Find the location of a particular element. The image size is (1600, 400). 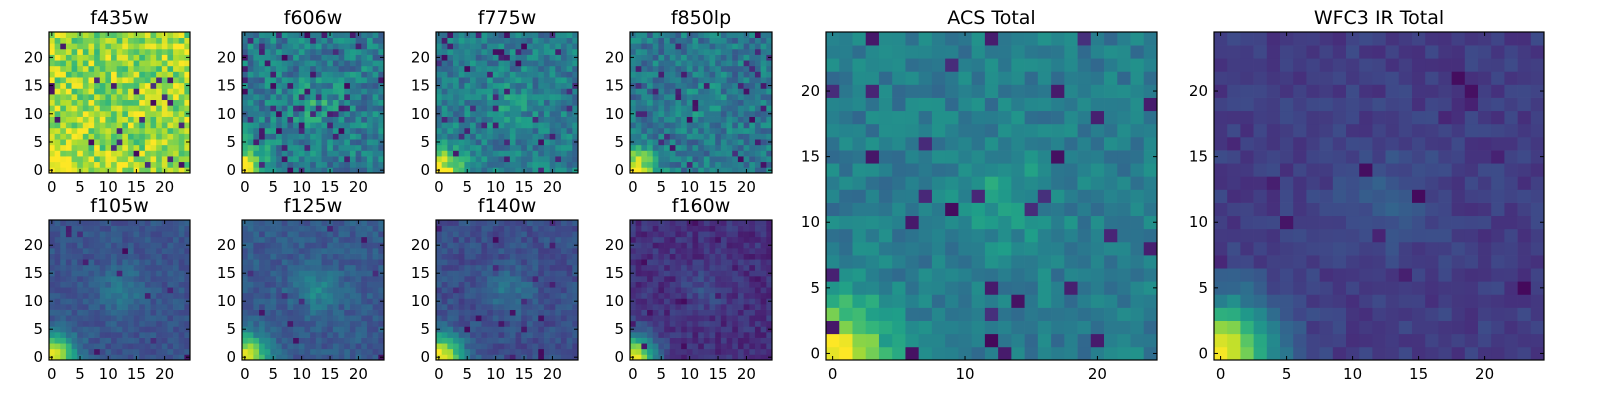

y-tick-label: 15 is located at coordinates (226, 86).